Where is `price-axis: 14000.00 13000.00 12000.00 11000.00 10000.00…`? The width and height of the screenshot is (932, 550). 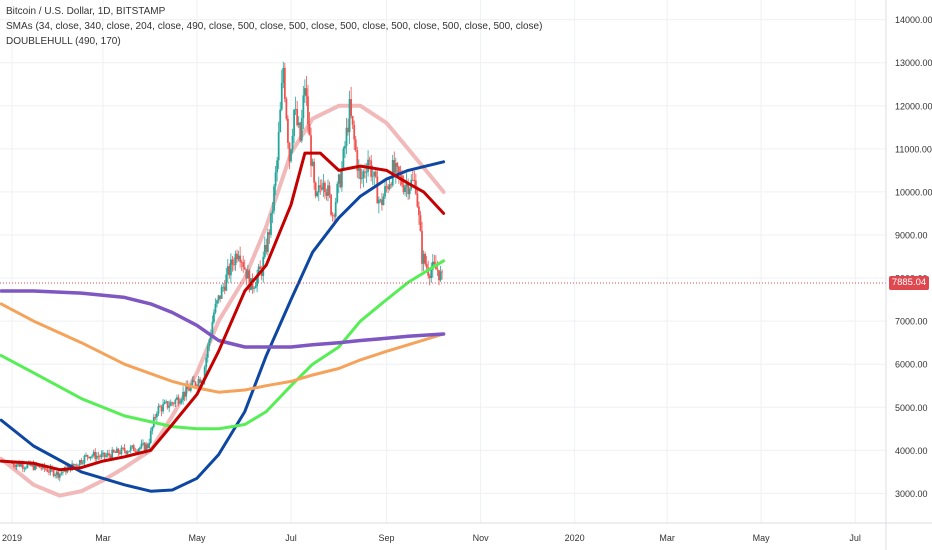
price-axis: 14000.00 13000.00 12000.00 11000.00 10000.00… is located at coordinates (913, 257).